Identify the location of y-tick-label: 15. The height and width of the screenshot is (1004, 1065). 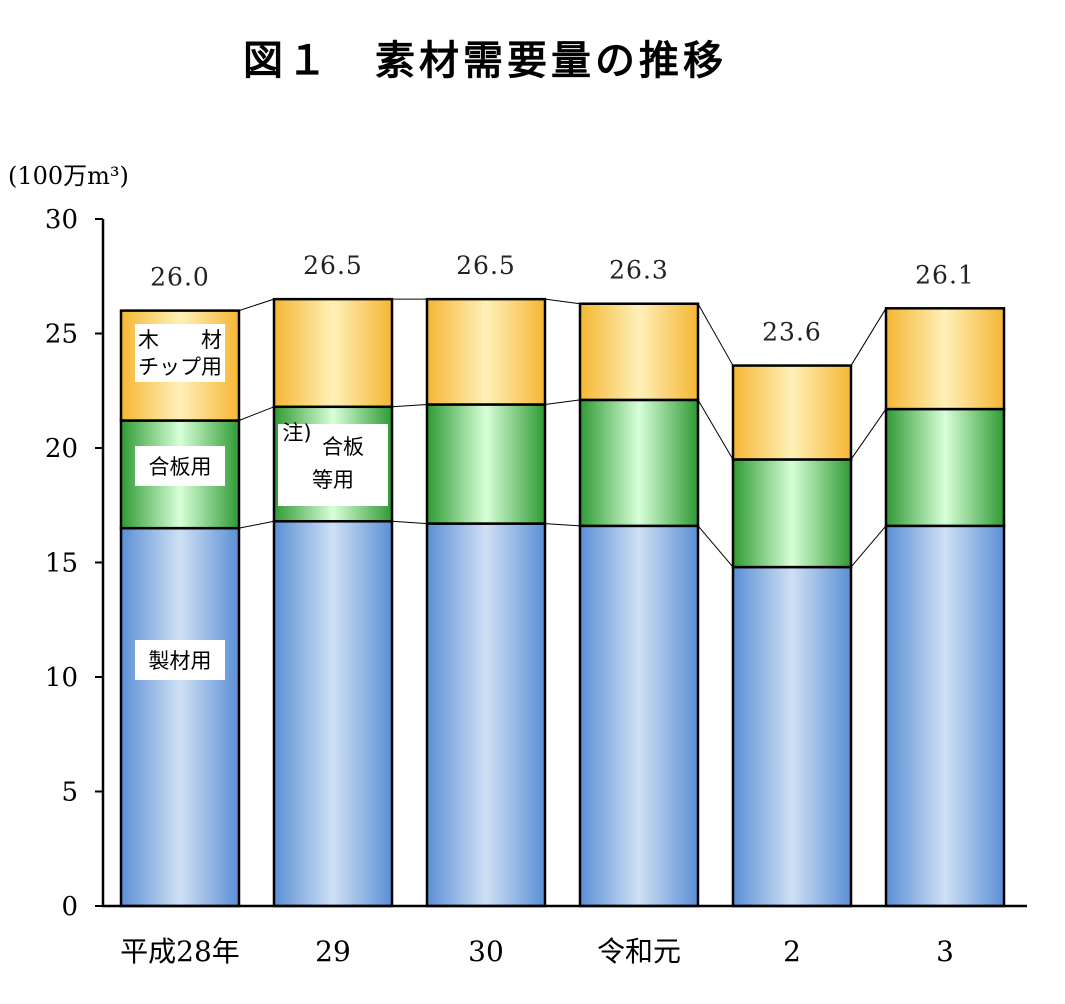
(61, 564).